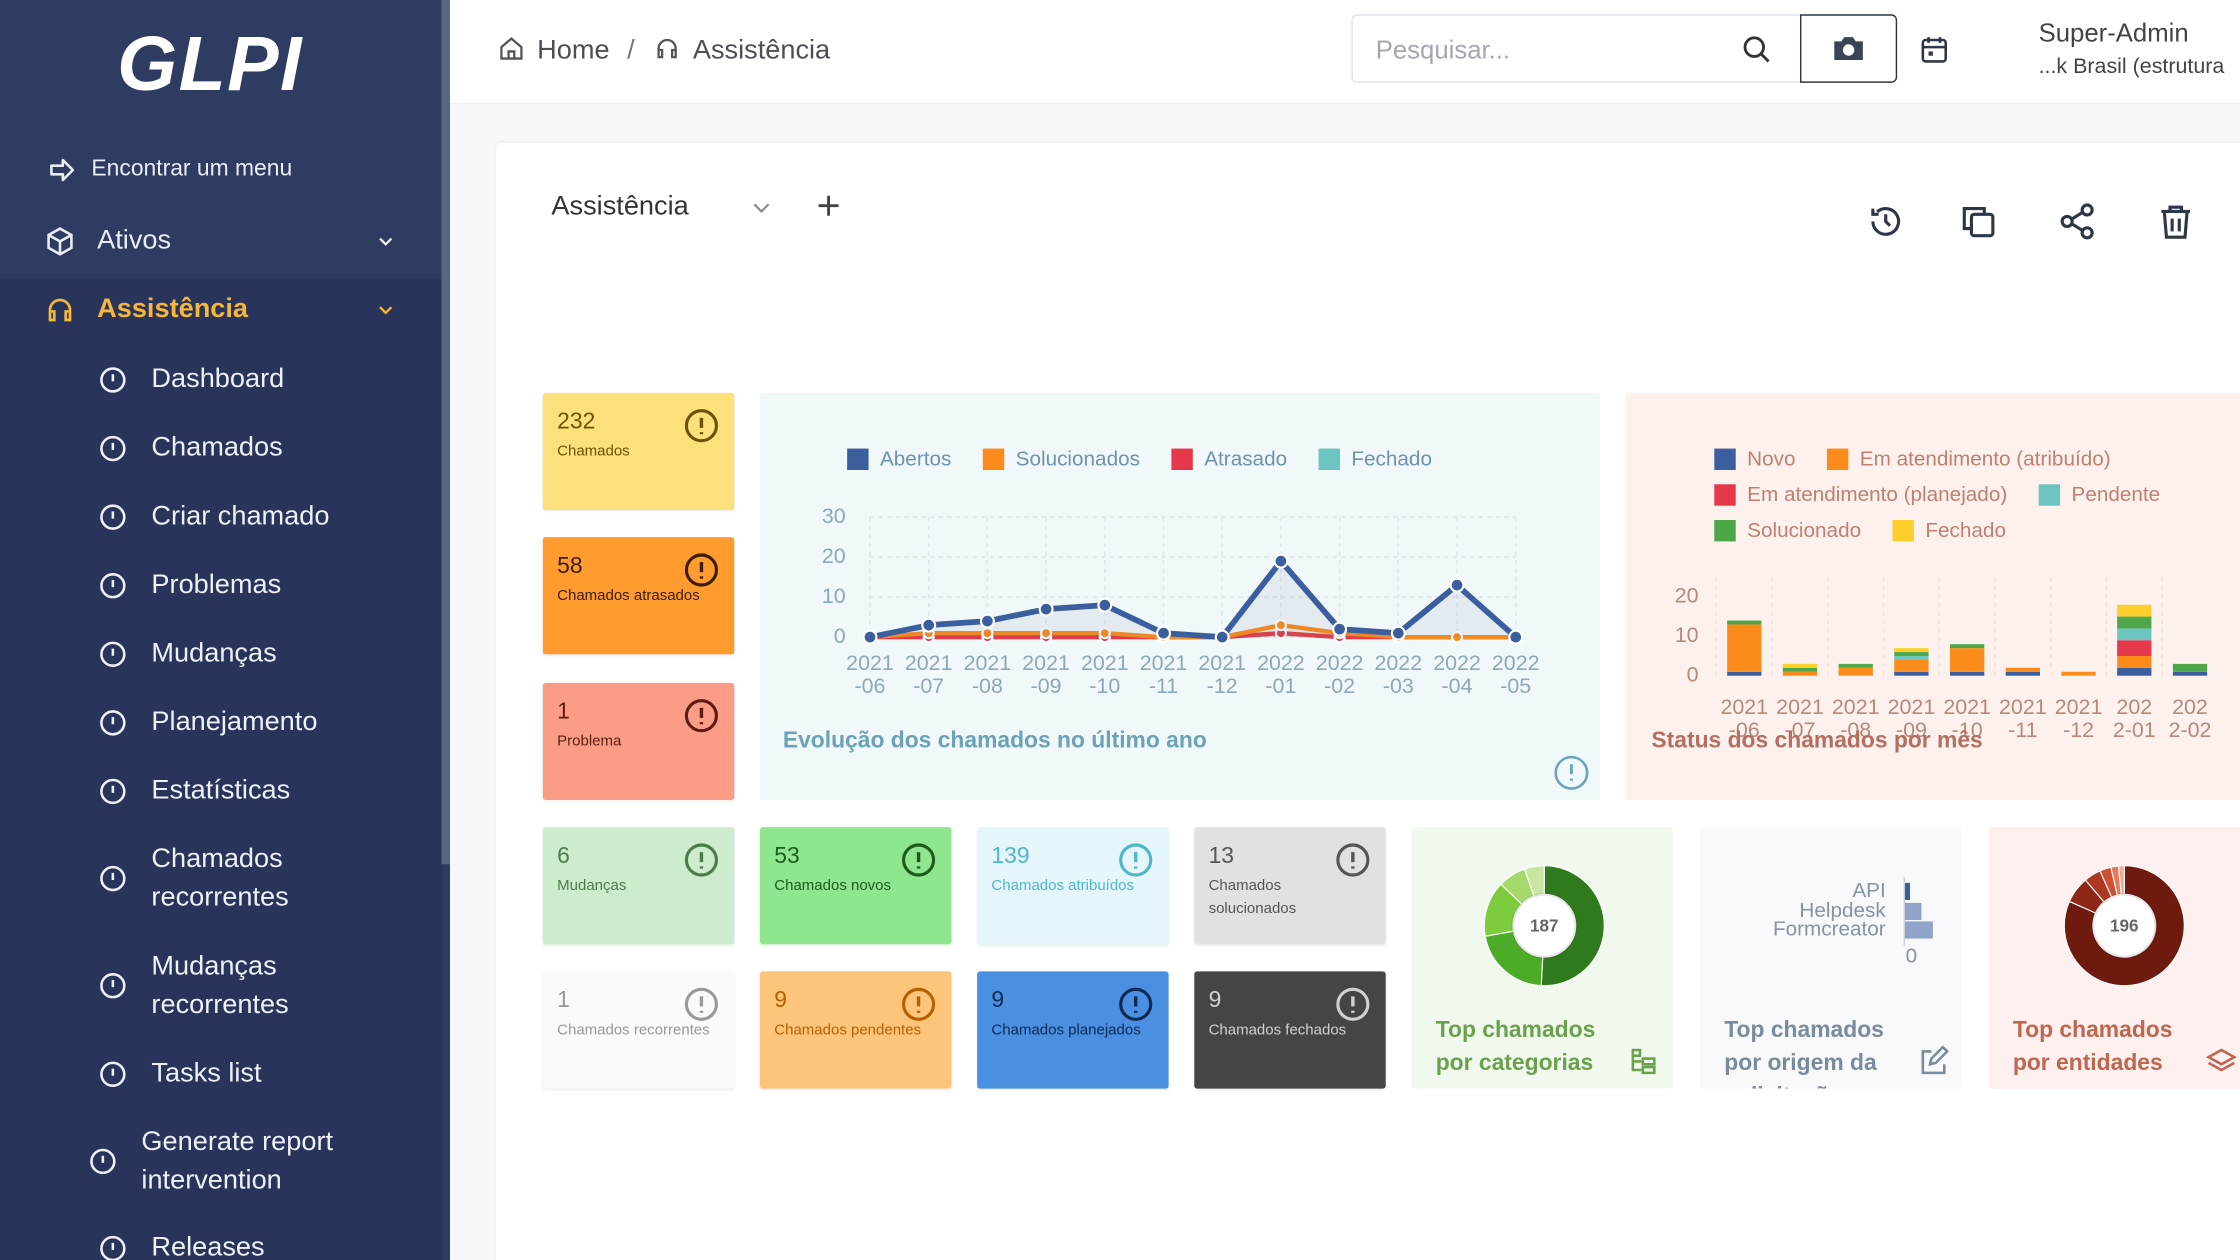 The width and height of the screenshot is (2240, 1260). I want to click on history-button, so click(1886, 221).